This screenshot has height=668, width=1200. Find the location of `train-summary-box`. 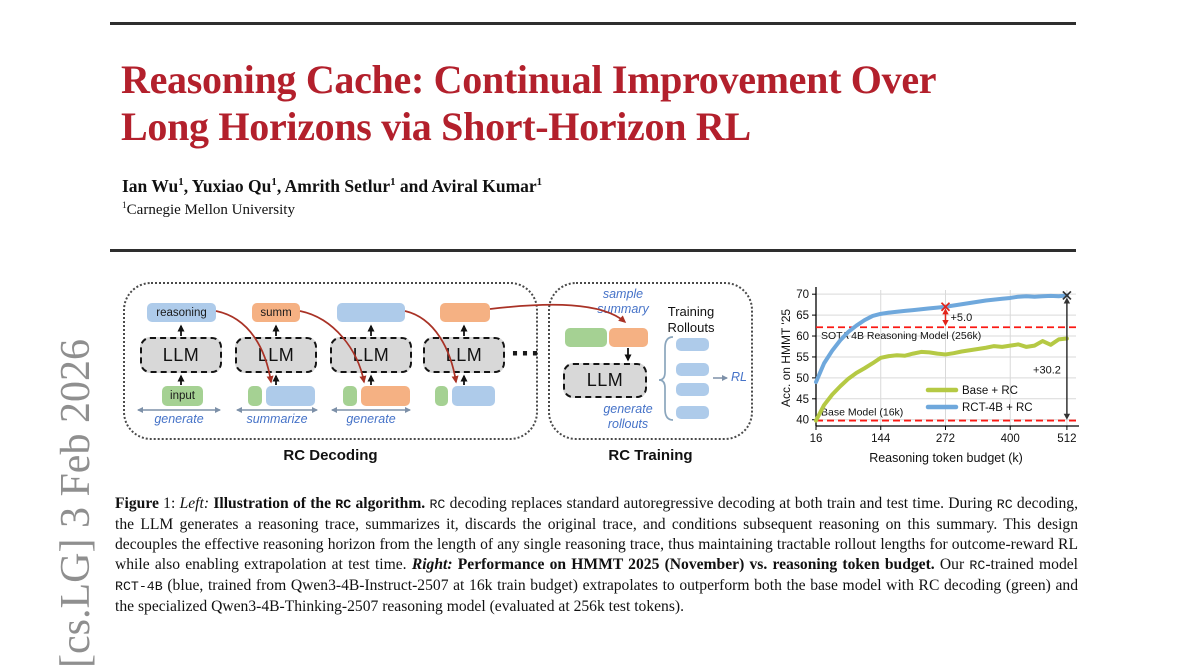

train-summary-box is located at coordinates (628, 337).